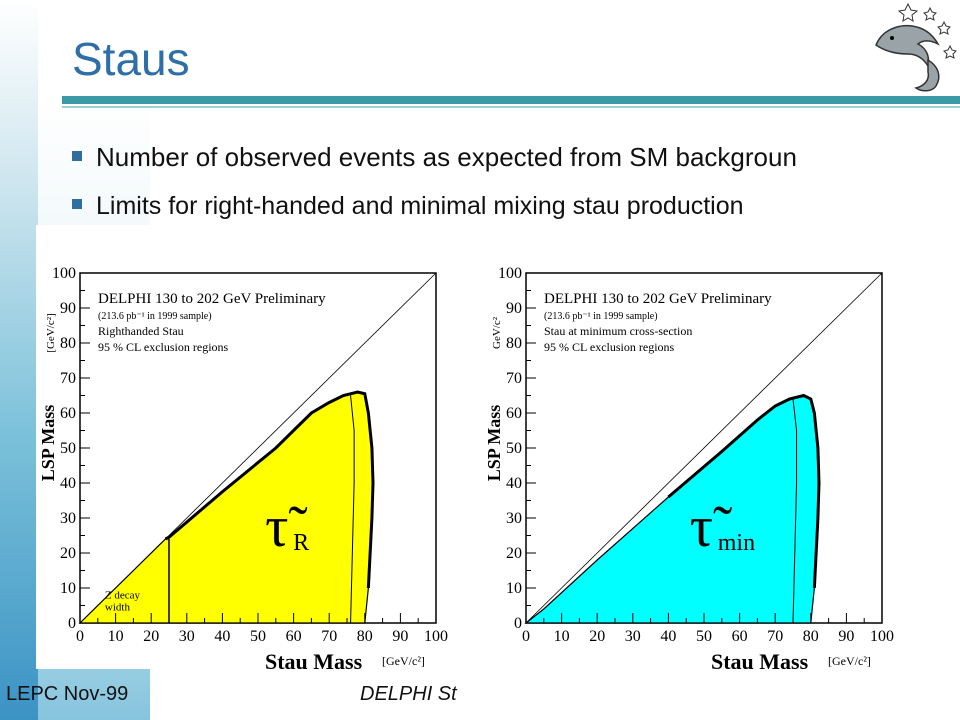  What do you see at coordinates (51, 332) in the screenshot?
I see `y-axis-unit: [GeV/c²]` at bounding box center [51, 332].